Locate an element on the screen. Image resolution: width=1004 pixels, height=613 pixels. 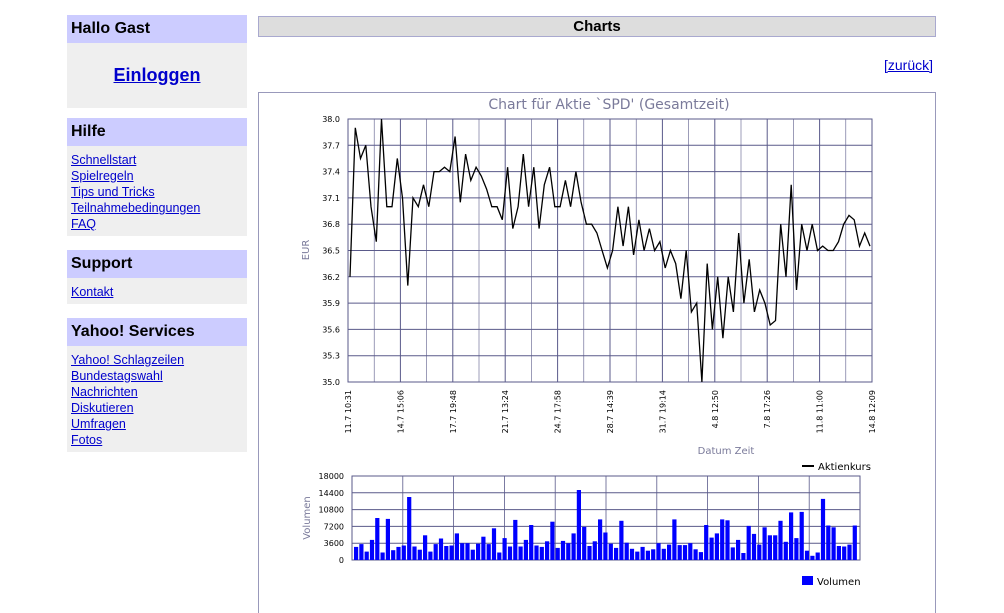
price-x-tick-label: 11.7 10:31 is located at coordinates (348, 411).